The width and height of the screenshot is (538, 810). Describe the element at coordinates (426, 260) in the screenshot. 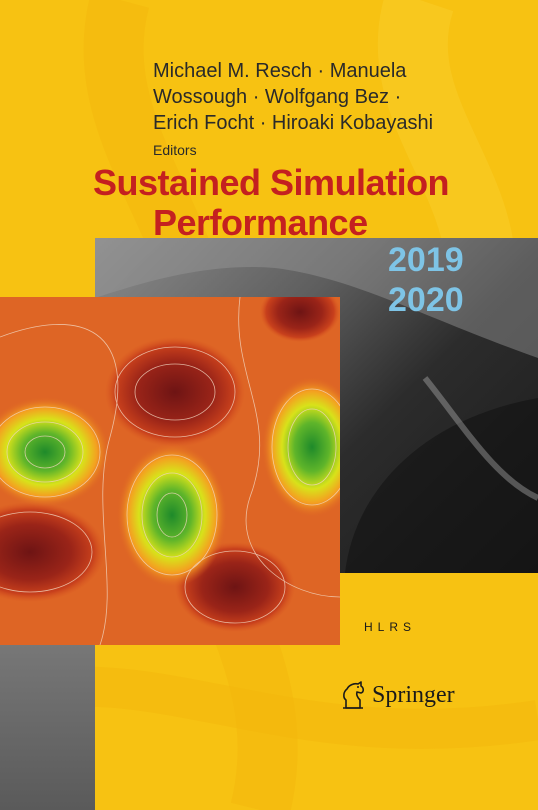

I see `year-1: 2019` at that location.